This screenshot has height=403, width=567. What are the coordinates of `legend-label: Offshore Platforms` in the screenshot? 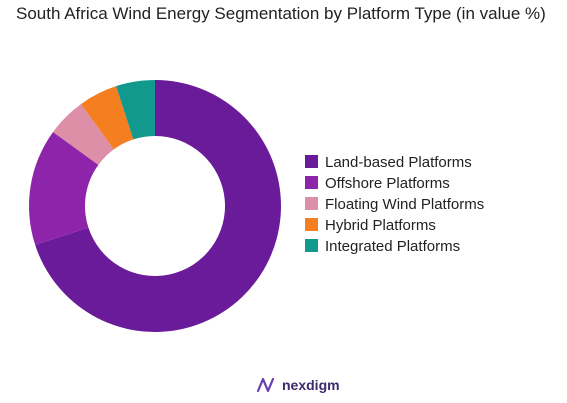 It's located at (387, 183).